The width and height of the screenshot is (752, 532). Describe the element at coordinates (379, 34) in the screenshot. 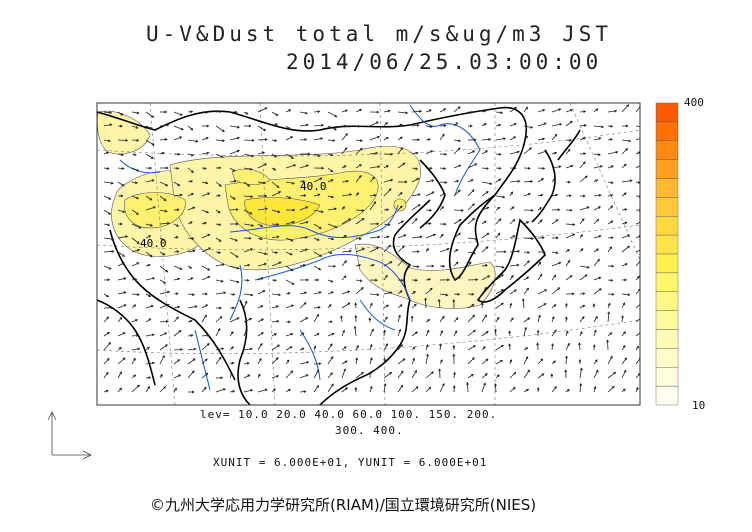

I see `chart-title: U-V&Dust total m/s&ug/m3 JST` at that location.